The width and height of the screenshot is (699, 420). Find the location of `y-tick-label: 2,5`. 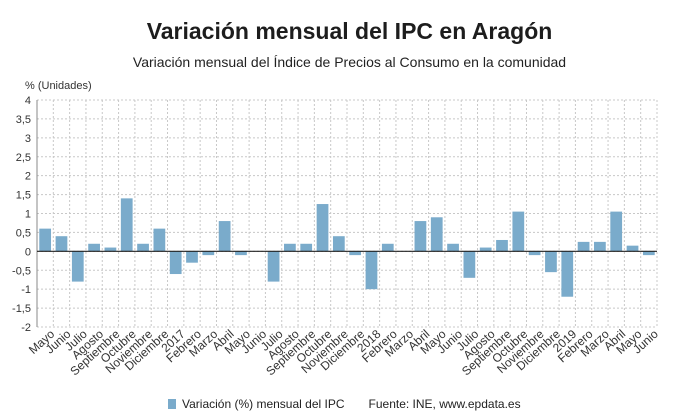

y-tick-label: 2,5 is located at coordinates (23, 158).